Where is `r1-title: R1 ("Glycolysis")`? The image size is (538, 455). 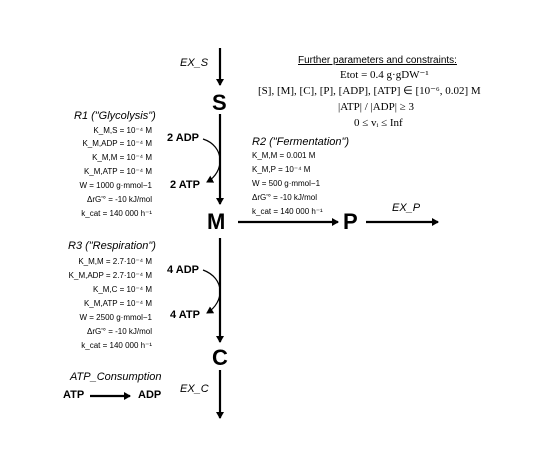
r1-title: R1 ("Glycolysis") is located at coordinates (115, 116).